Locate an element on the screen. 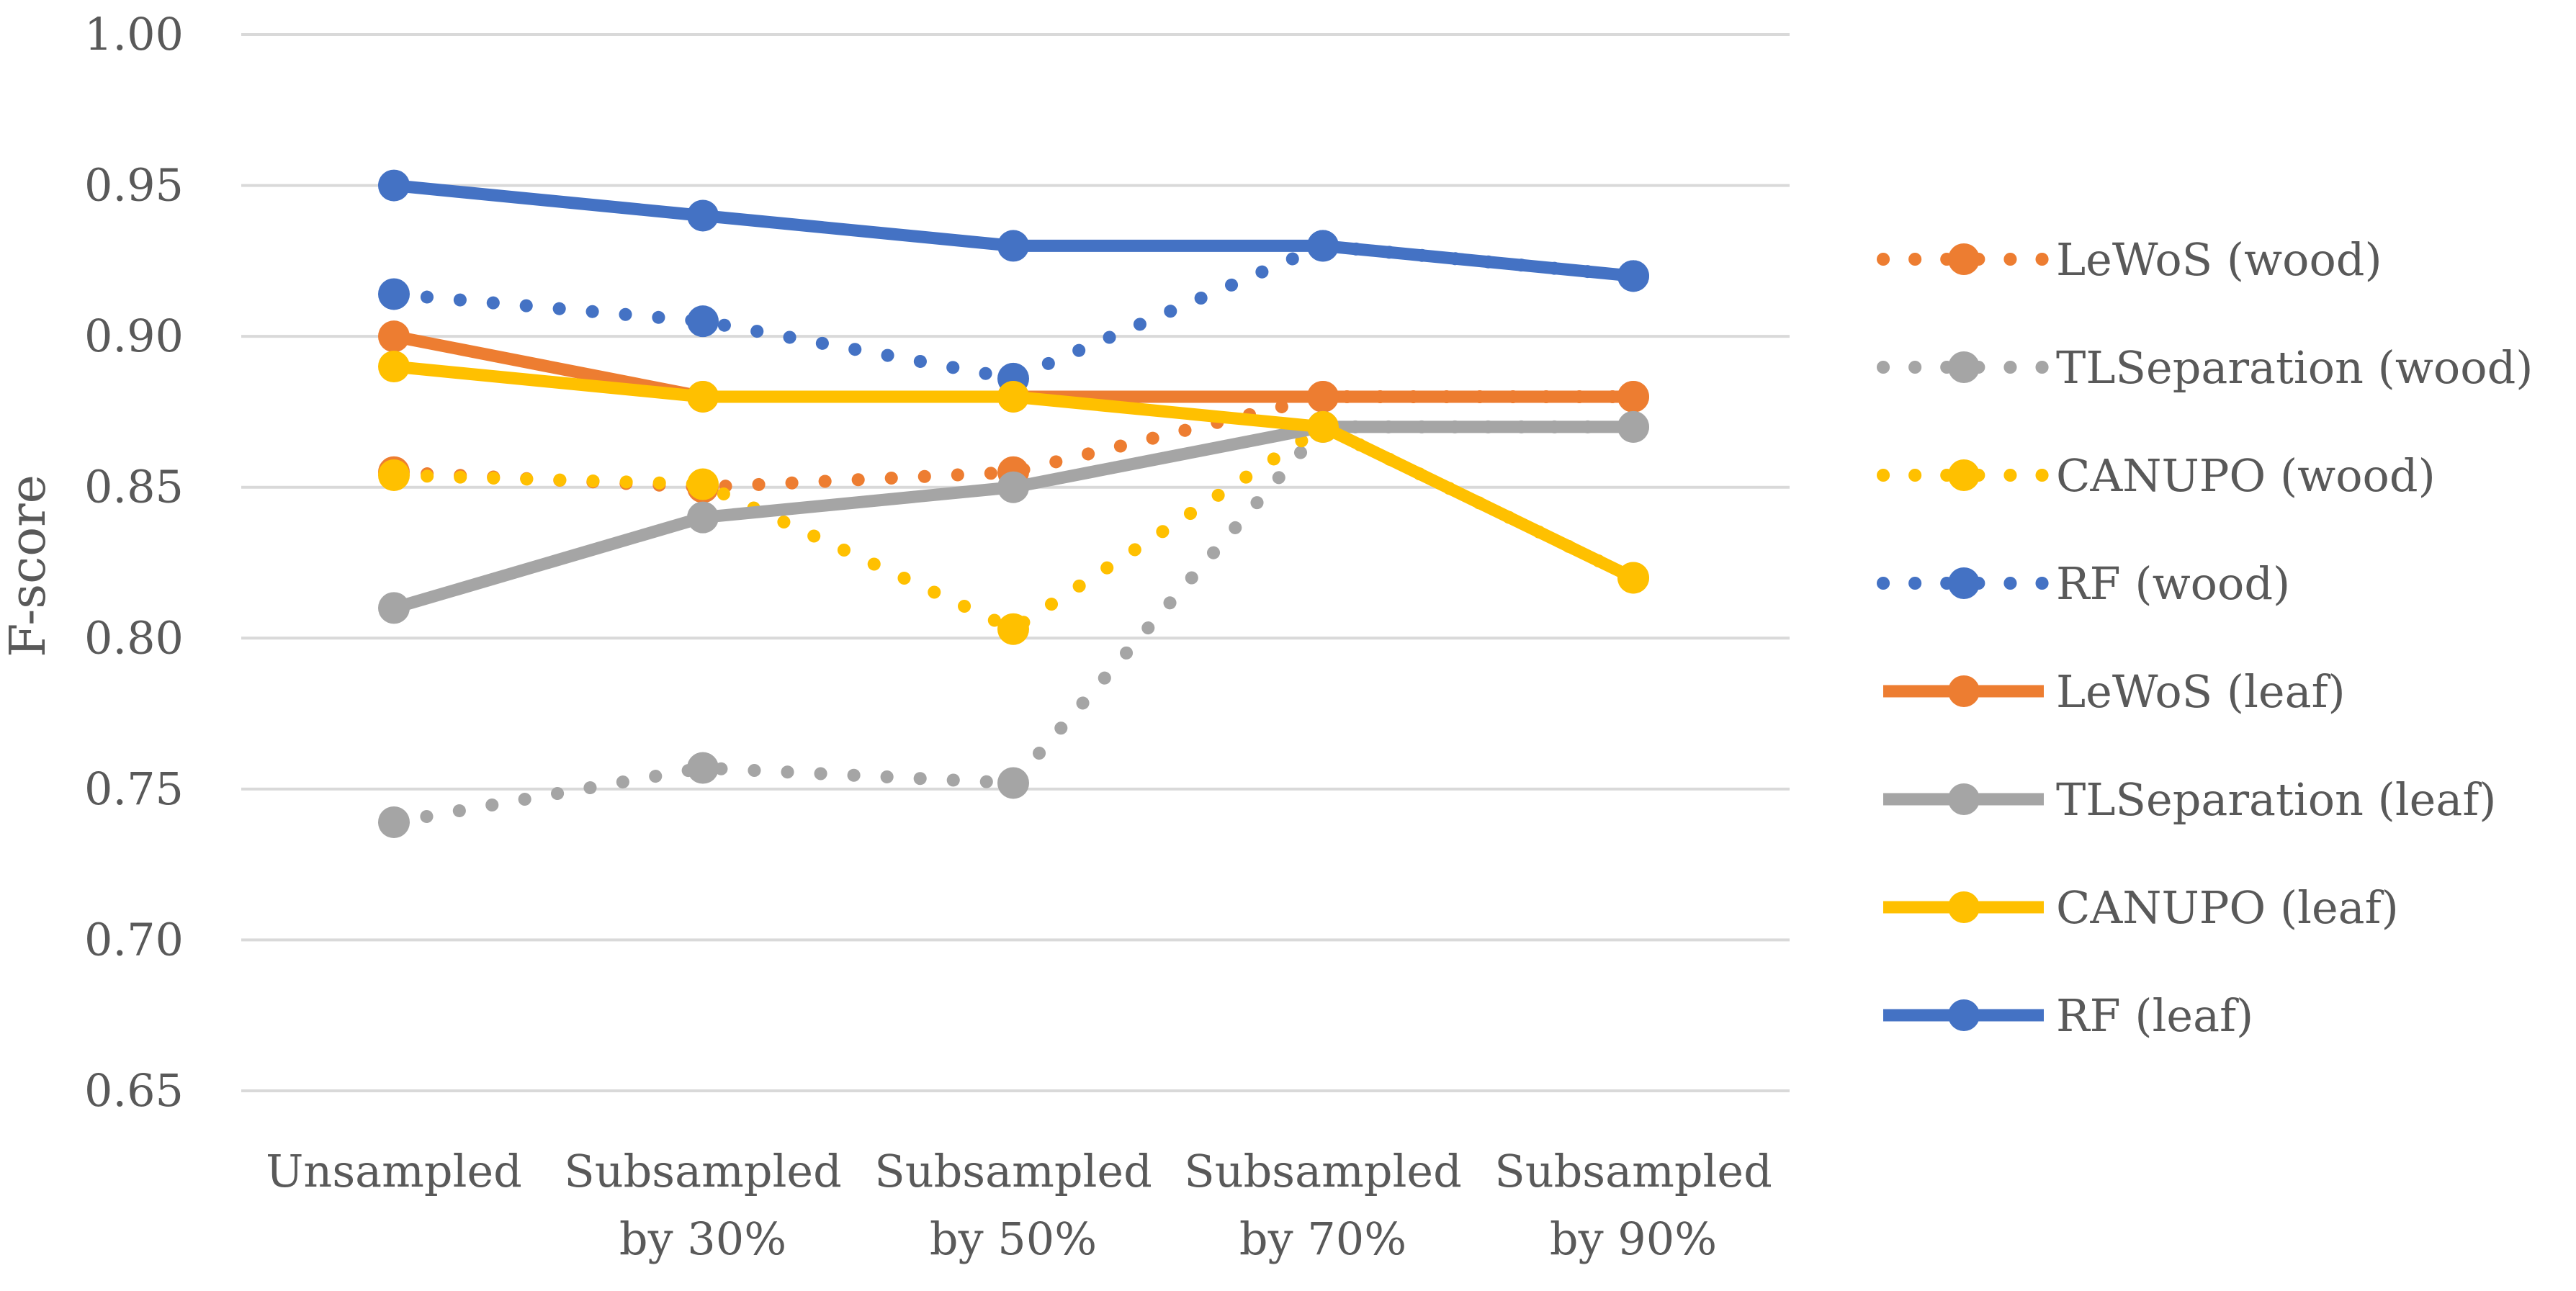 This screenshot has width=2576, height=1291. y-tick-label: 0.85 is located at coordinates (134, 487).